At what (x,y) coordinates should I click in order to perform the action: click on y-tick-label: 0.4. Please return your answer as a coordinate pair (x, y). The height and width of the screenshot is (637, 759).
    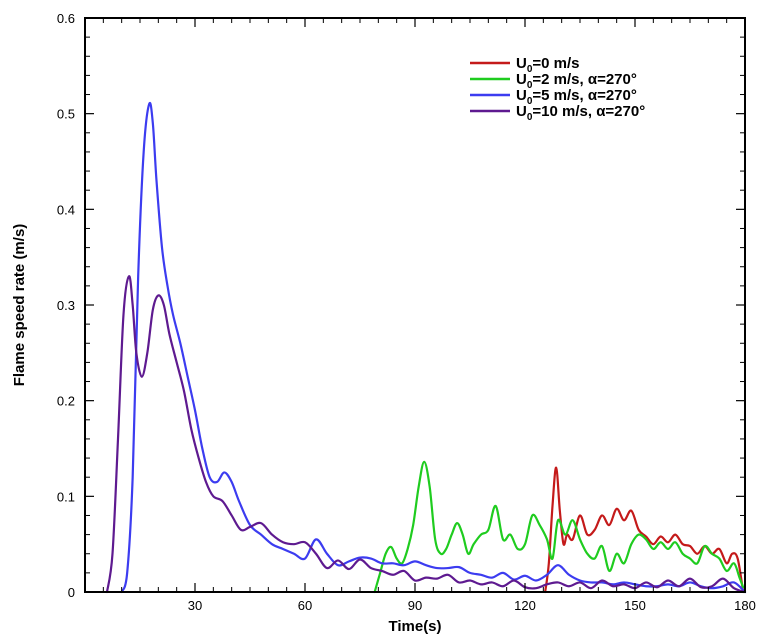
    Looking at the image, I should click on (66, 209).